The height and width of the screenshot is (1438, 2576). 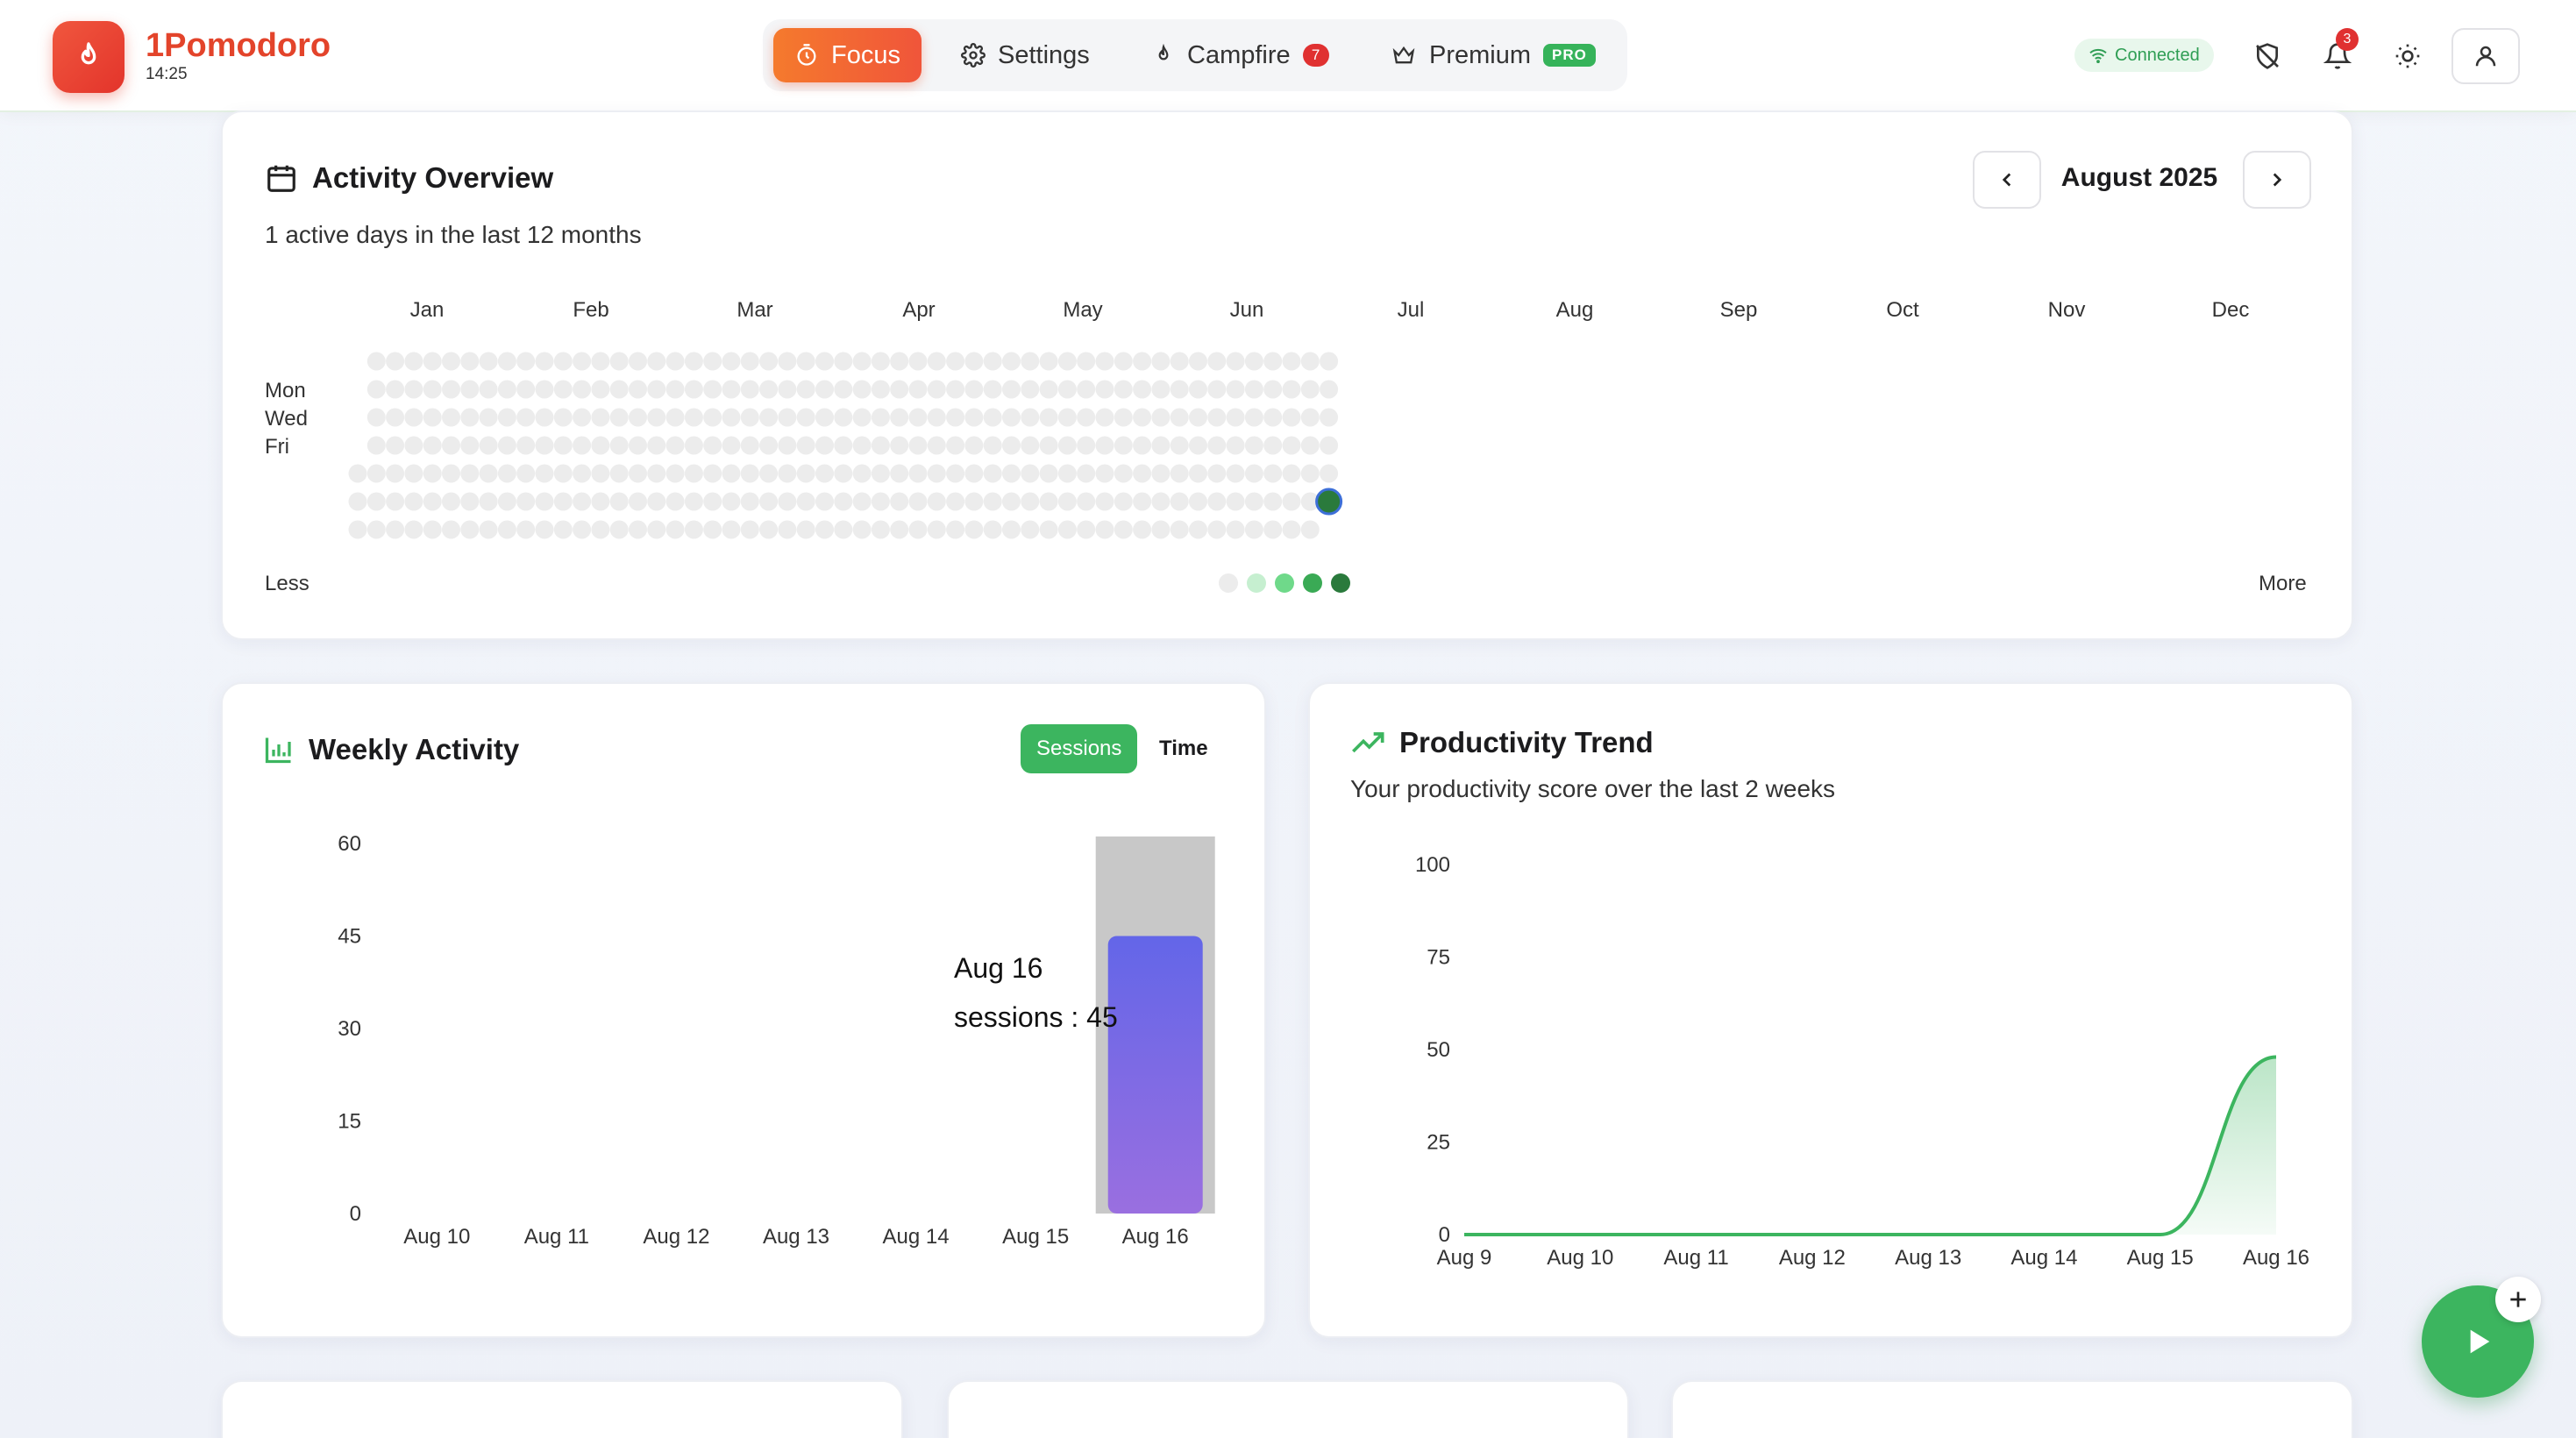 I want to click on nav-premium: Premium PRO, so click(x=1493, y=55).